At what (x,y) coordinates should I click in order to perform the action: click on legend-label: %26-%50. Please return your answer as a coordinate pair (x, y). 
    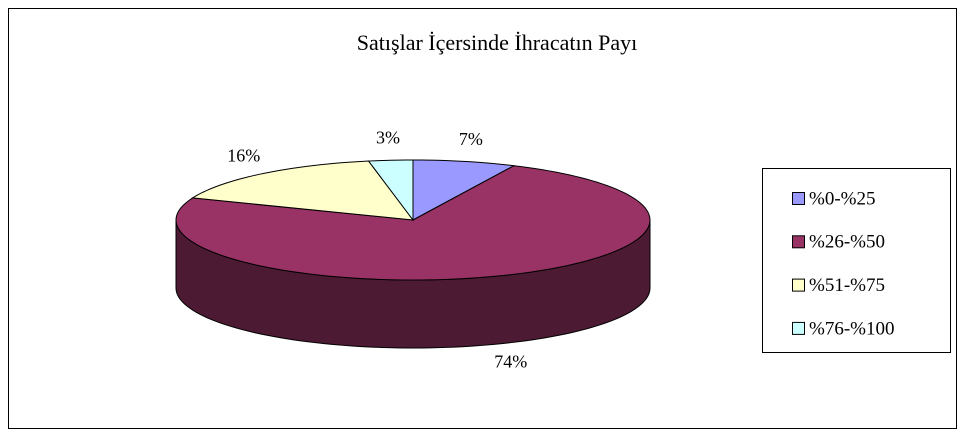
    Looking at the image, I should click on (847, 242).